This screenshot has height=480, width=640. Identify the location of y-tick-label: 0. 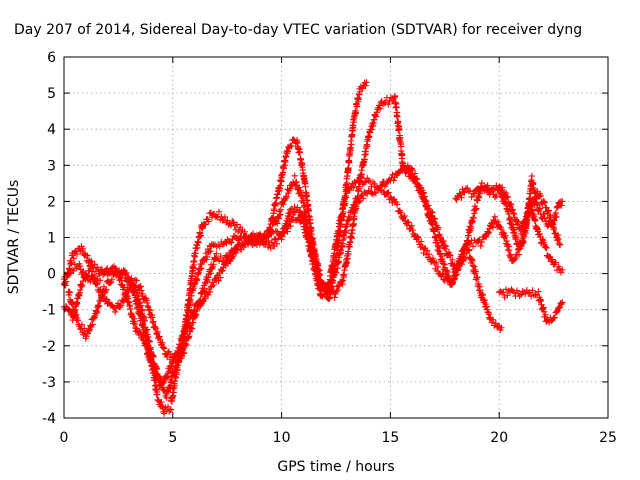
(51, 275).